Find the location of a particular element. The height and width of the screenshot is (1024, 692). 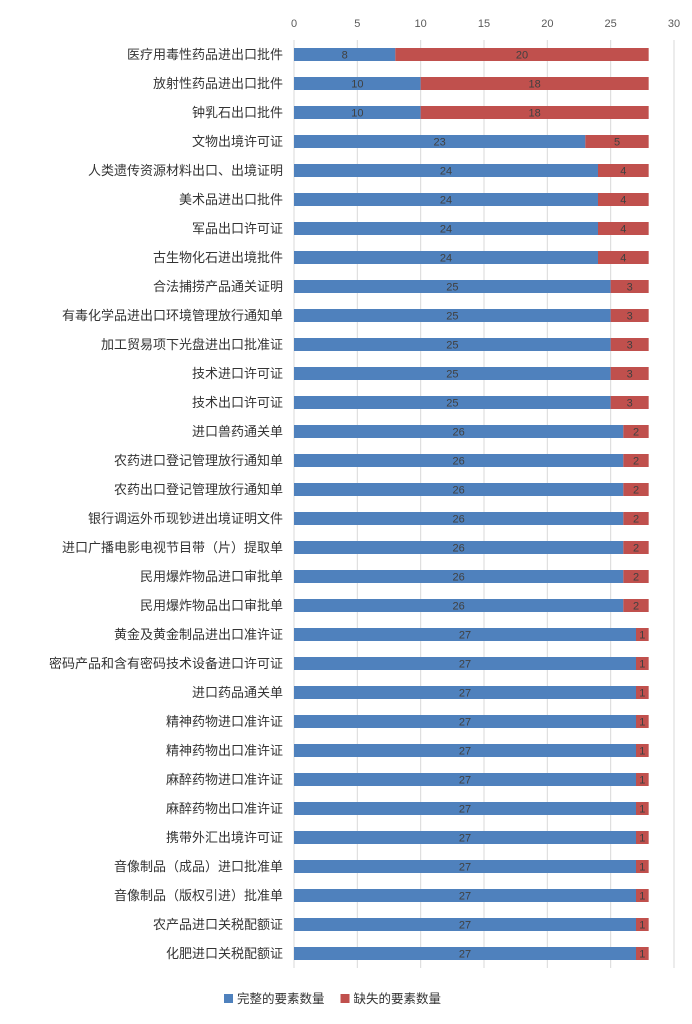

category-label: 农药出口登记管理放行通知单 is located at coordinates (198, 490).